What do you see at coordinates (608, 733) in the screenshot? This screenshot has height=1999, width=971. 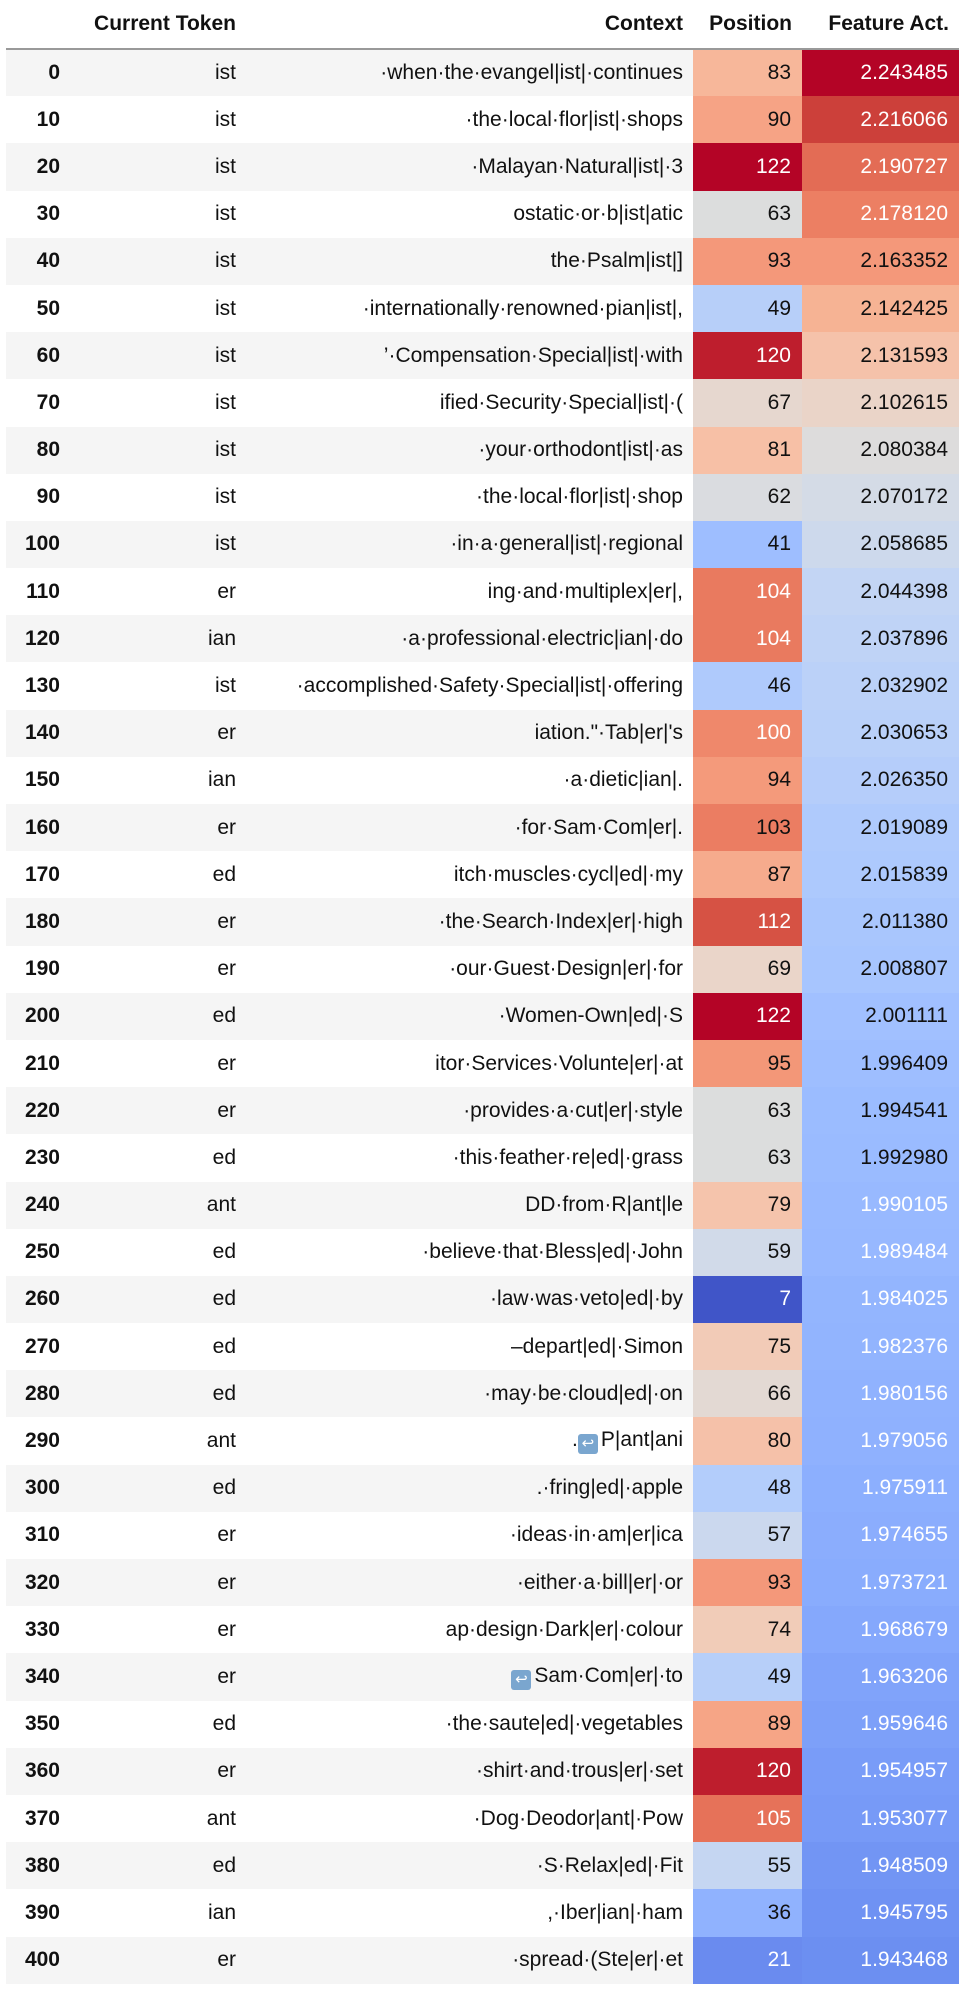 I see `context-text: iation."·Tab|er|'s` at bounding box center [608, 733].